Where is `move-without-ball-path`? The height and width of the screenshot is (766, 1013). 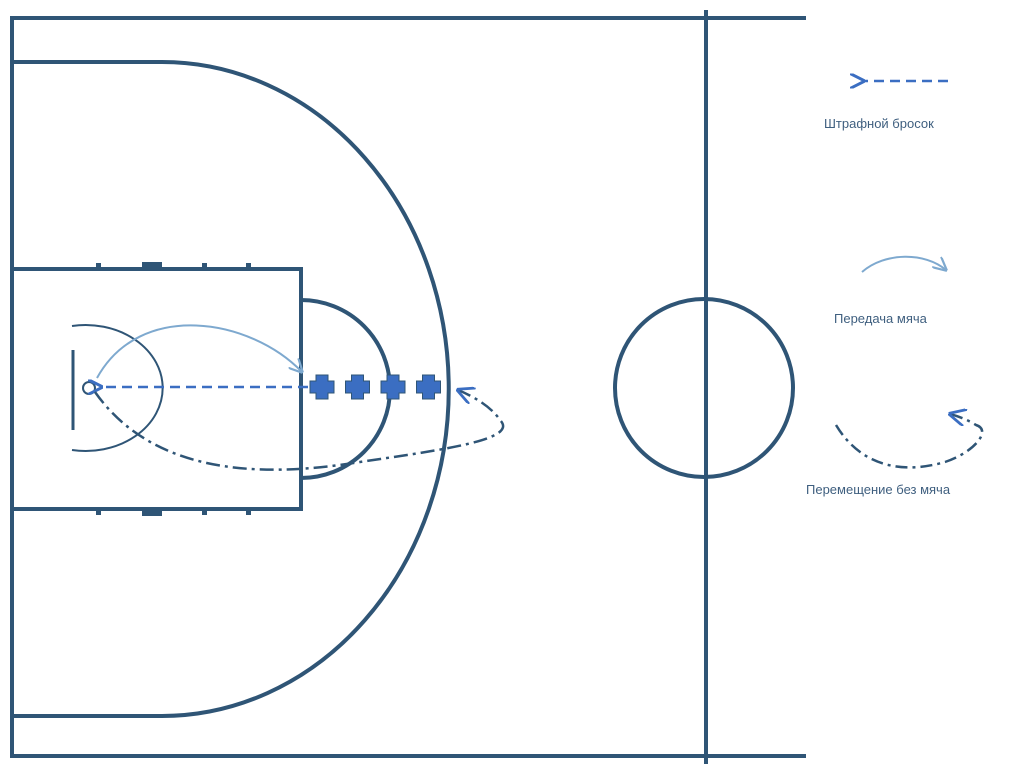
move-without-ball-path is located at coordinates (299, 430).